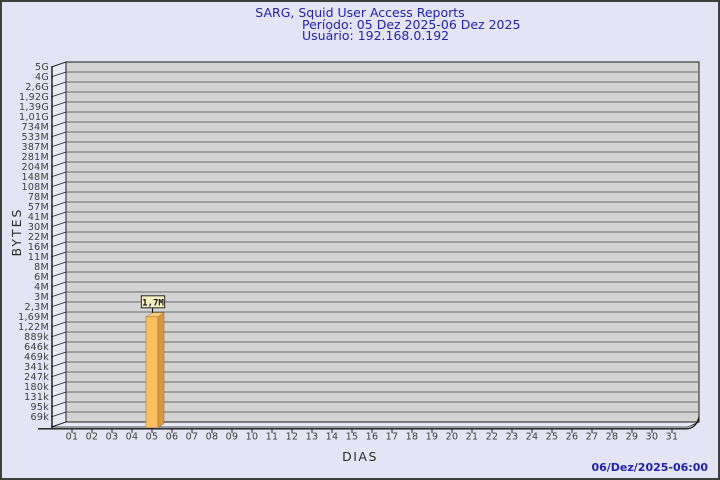 Image resolution: width=720 pixels, height=480 pixels. I want to click on x-tick-label: 01, so click(72, 437).